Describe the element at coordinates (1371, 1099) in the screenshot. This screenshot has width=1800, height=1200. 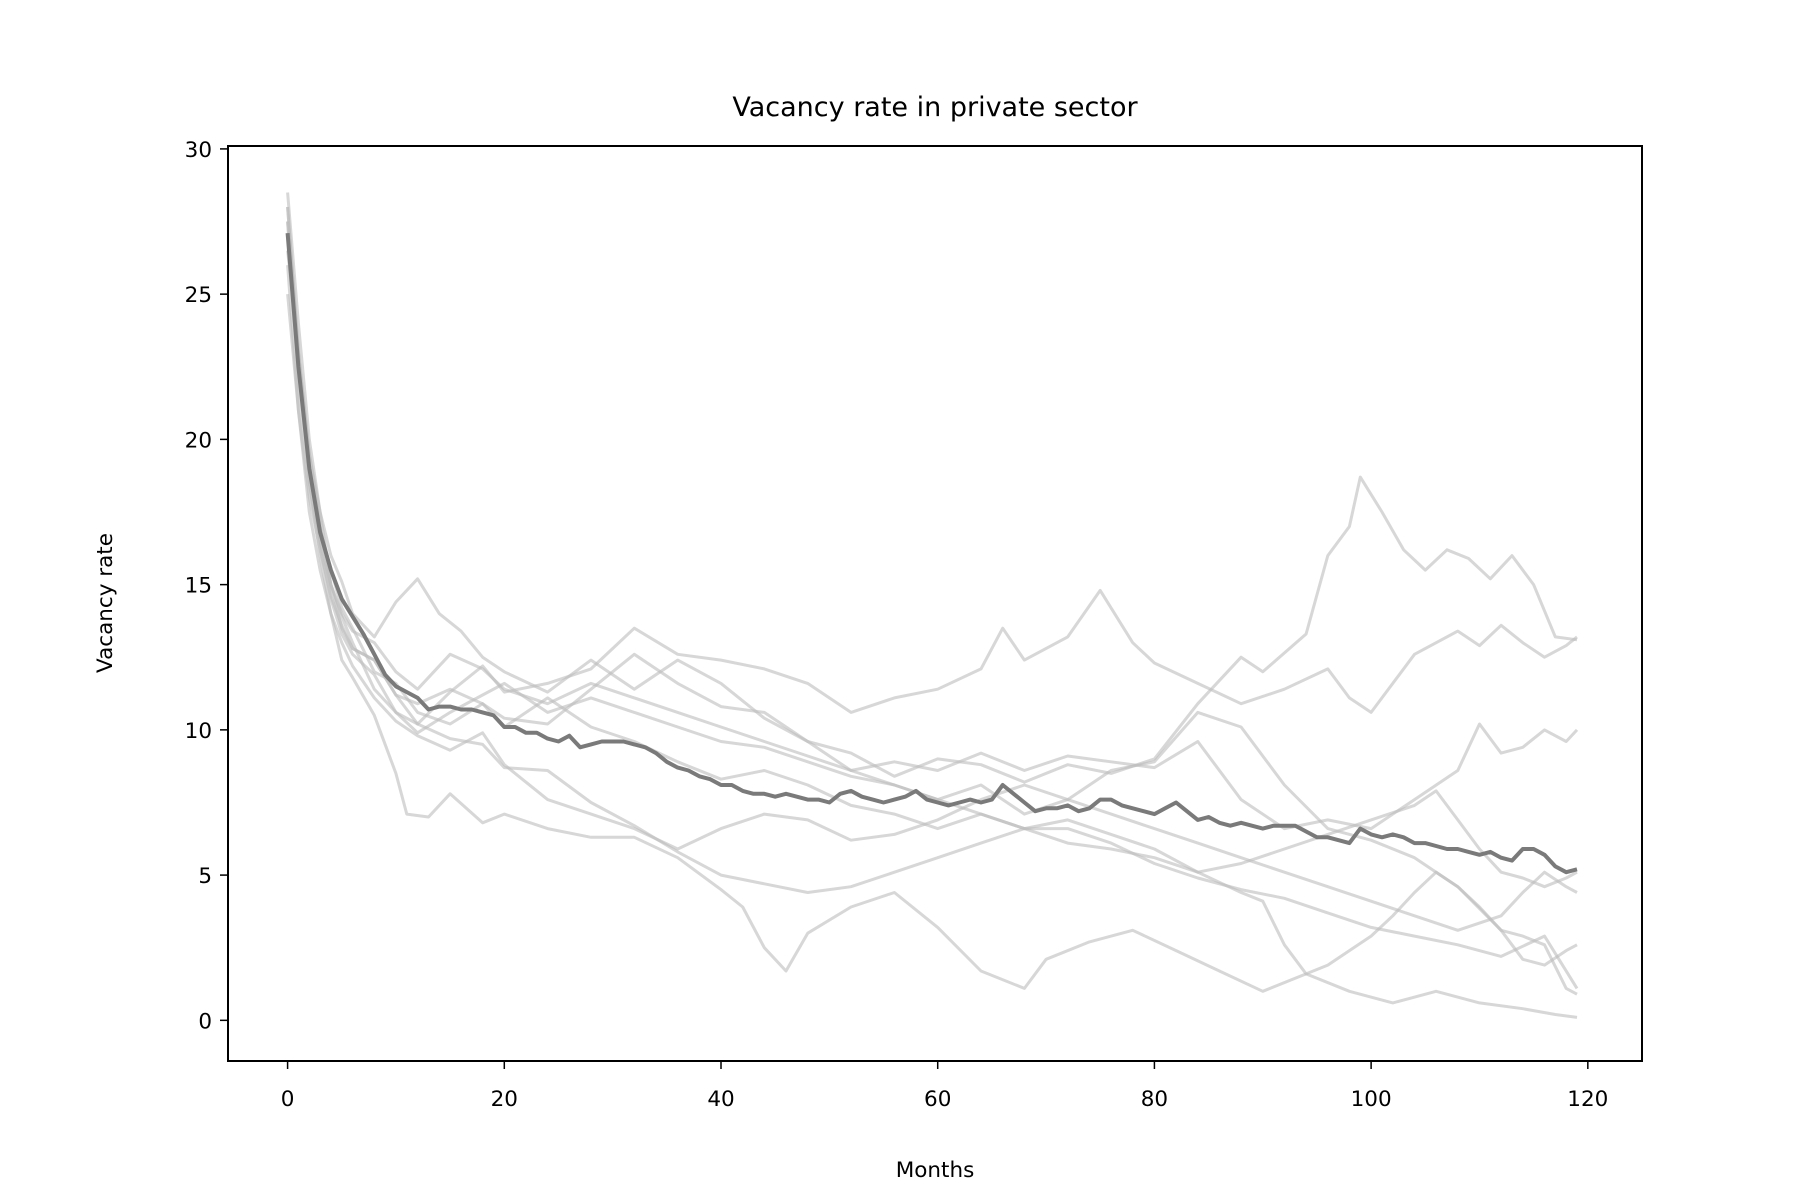
I see `x-tick-label: 100` at that location.